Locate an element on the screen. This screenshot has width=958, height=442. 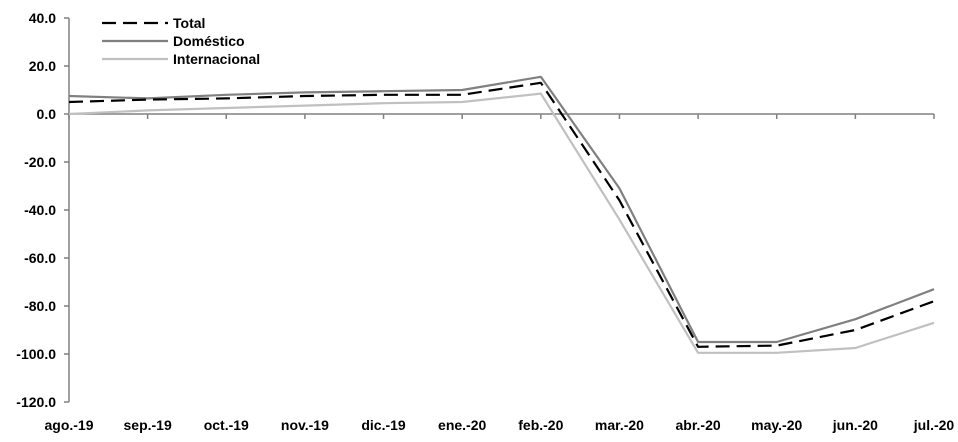
y-tick-label: -120.0 is located at coordinates (36, 402).